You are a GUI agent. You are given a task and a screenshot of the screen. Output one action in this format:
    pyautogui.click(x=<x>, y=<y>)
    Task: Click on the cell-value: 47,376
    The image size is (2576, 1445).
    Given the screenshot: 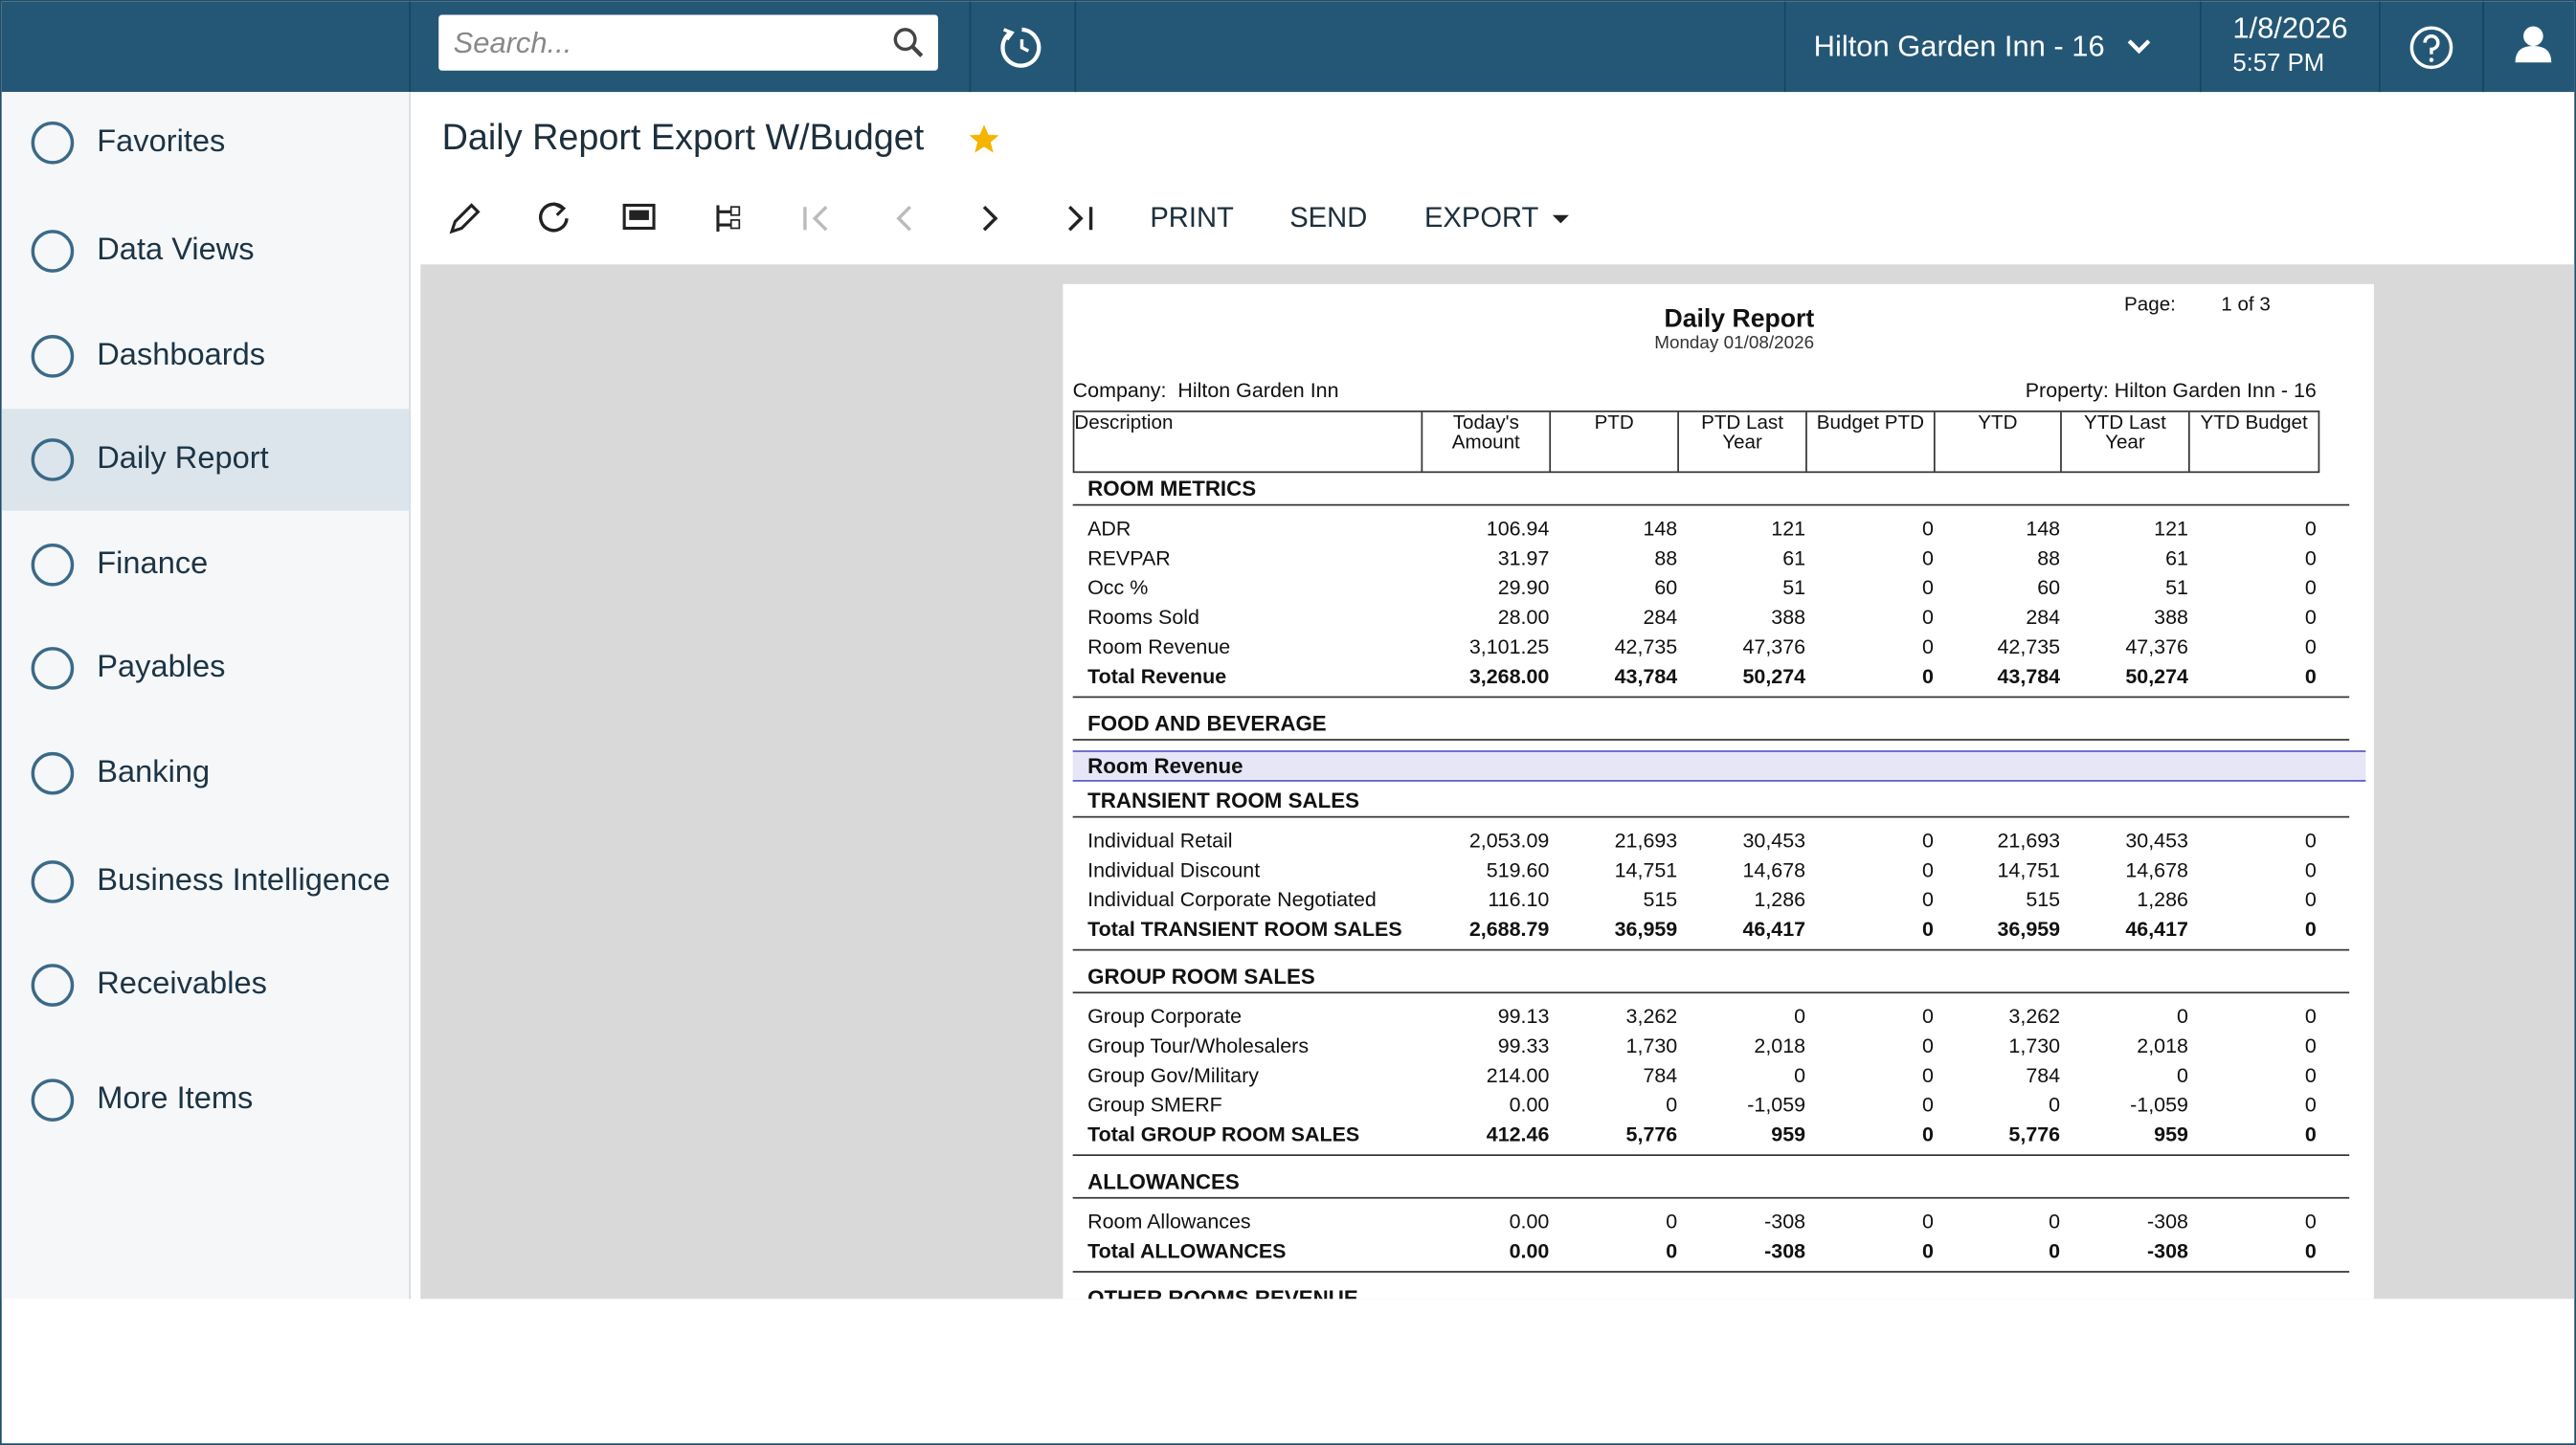 What is the action you would take?
    pyautogui.click(x=2156, y=647)
    